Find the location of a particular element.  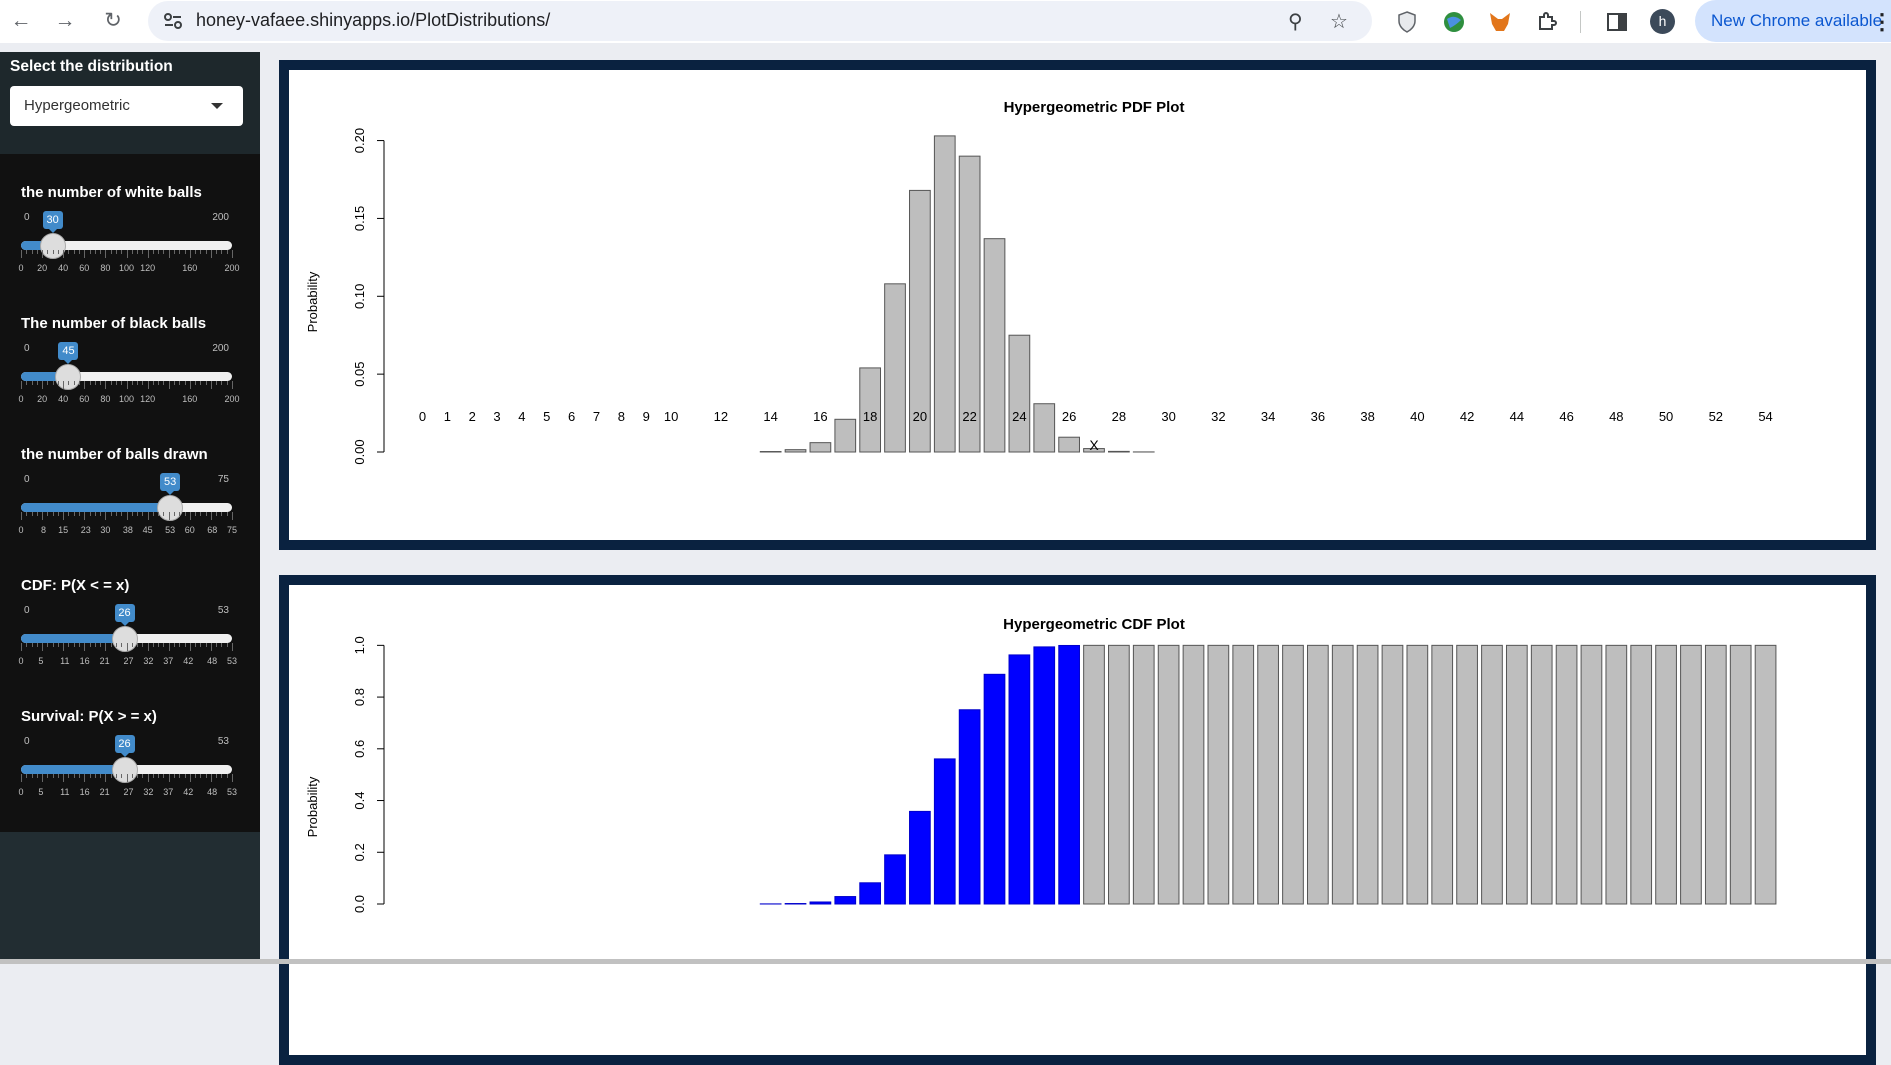

x-tick-label: 32 is located at coordinates (1218, 416).